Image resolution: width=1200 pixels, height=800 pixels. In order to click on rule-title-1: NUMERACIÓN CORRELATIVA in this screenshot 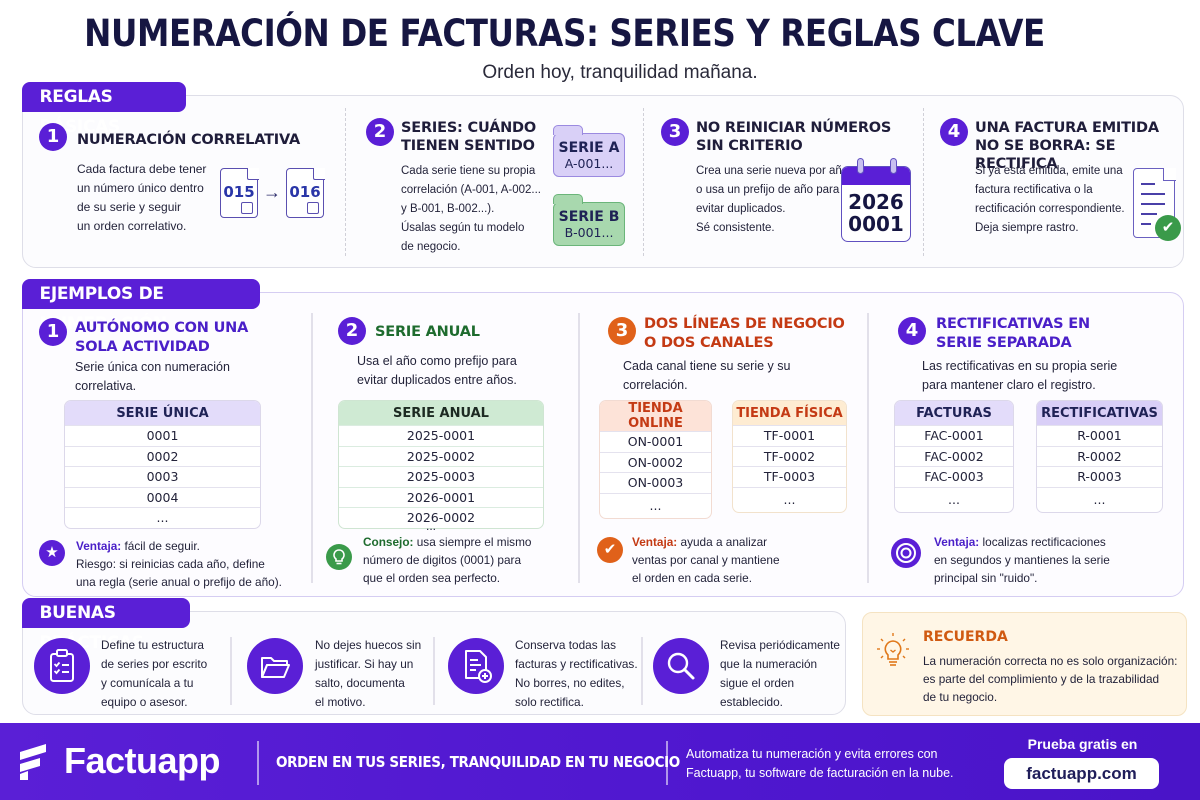, I will do `click(188, 140)`.